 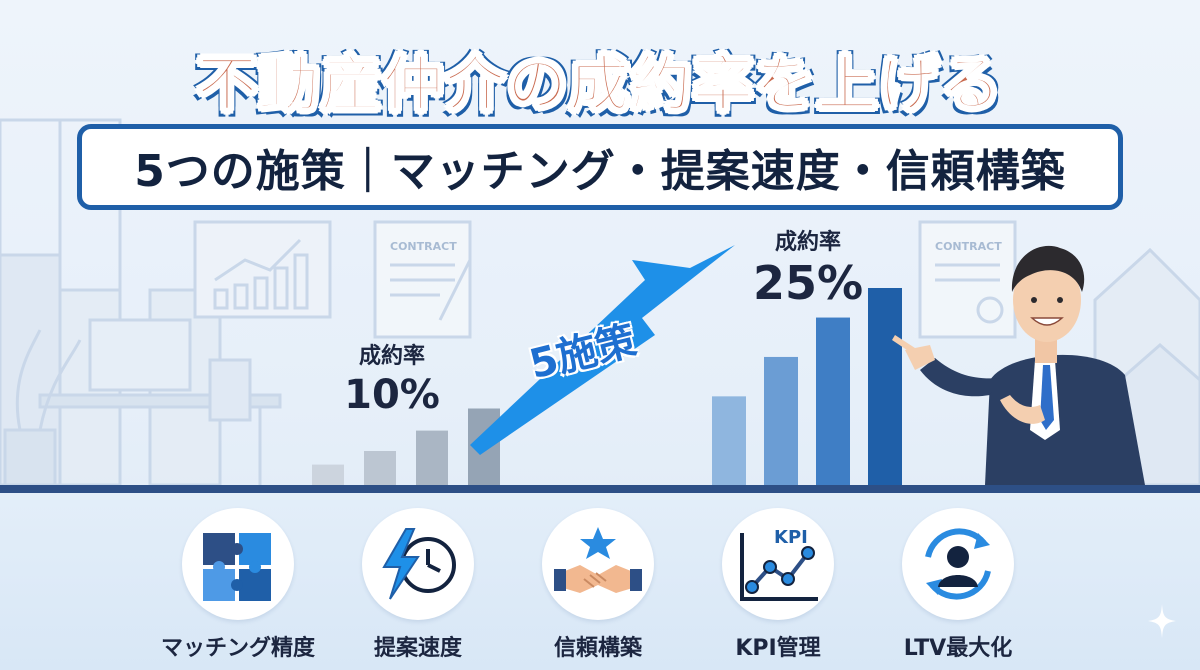 I want to click on after-rate-caption: 成約率, so click(x=807, y=242).